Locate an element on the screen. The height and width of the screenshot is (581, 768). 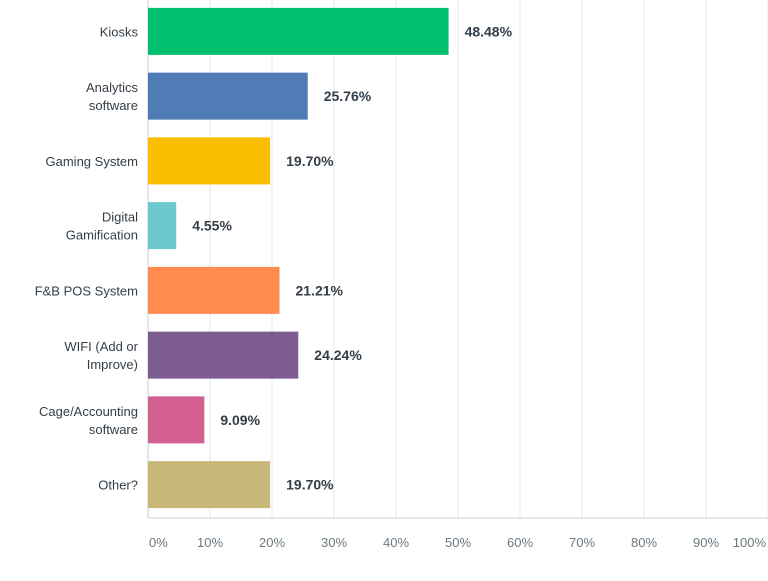
value-label: 24.24% is located at coordinates (338, 355).